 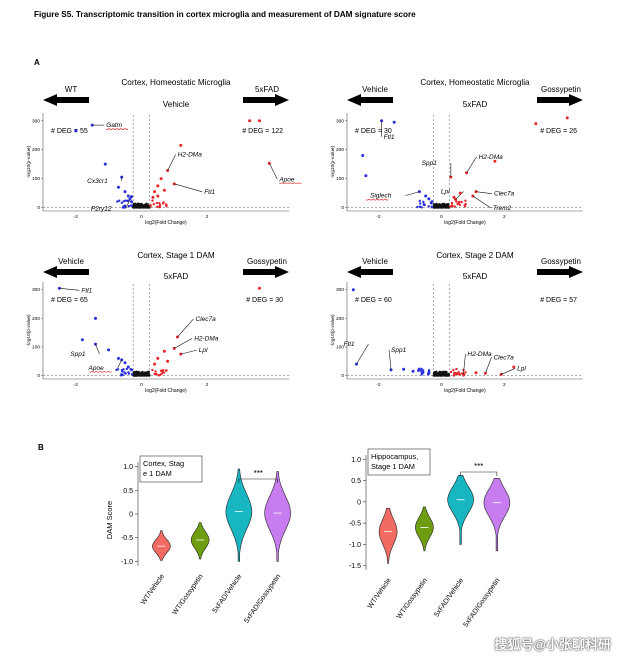 I want to click on left-deg-count: # DEG = 65, so click(x=69, y=300).